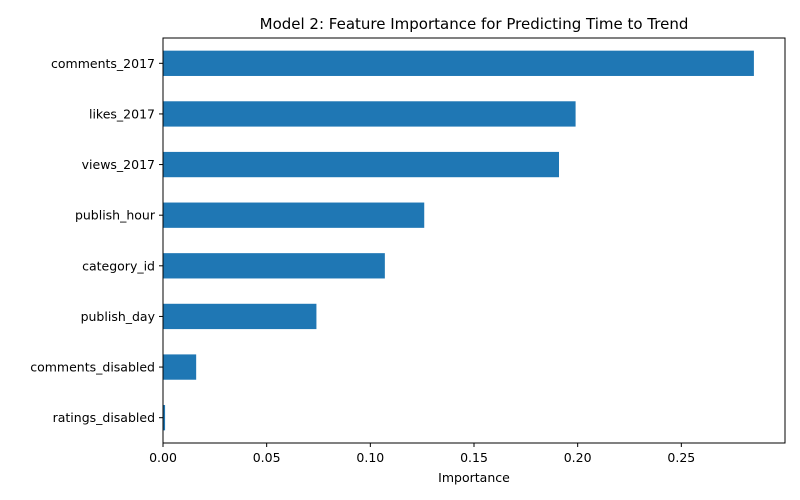 The height and width of the screenshot is (500, 800). I want to click on x-tick-label: 0.15, so click(474, 457).